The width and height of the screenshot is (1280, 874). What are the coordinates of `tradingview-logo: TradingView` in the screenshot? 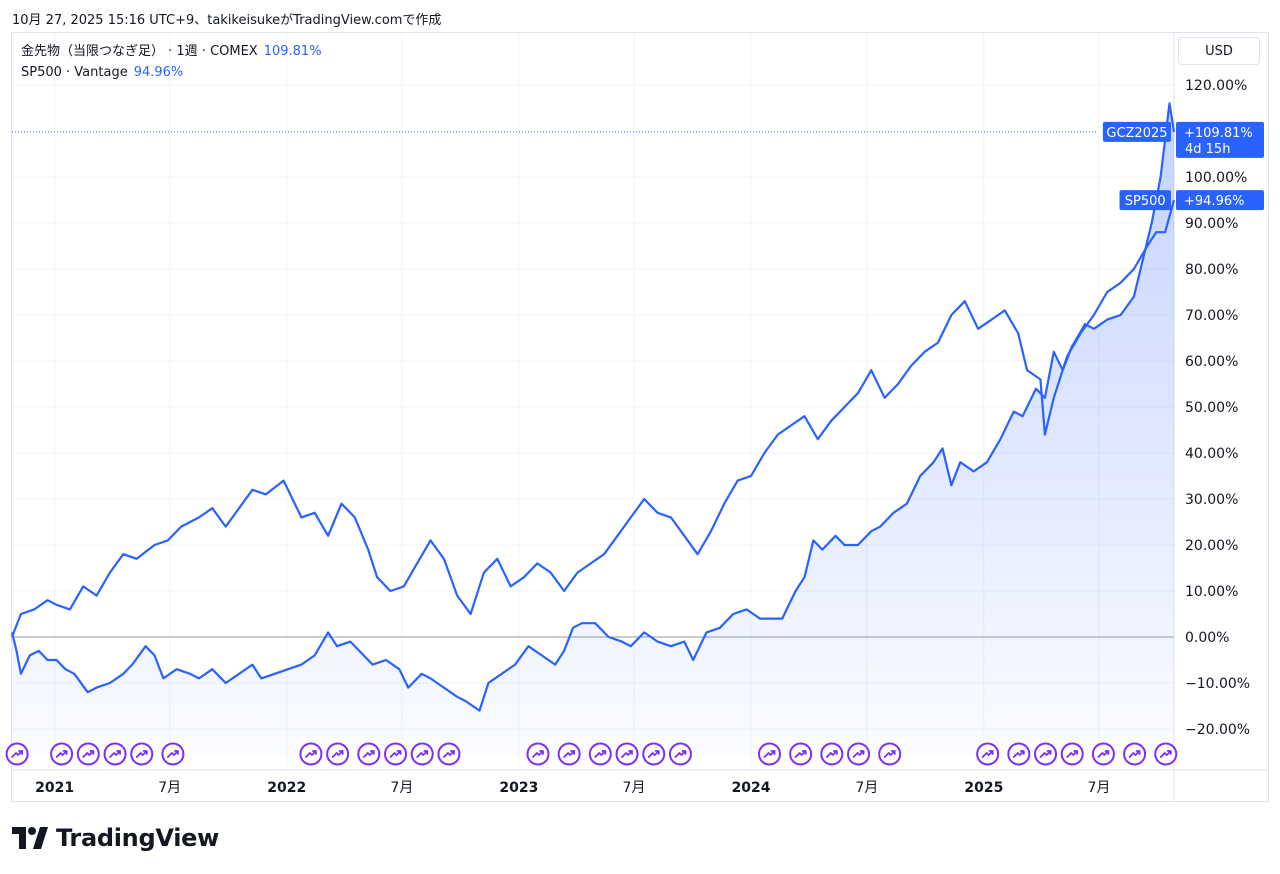 It's located at (115, 838).